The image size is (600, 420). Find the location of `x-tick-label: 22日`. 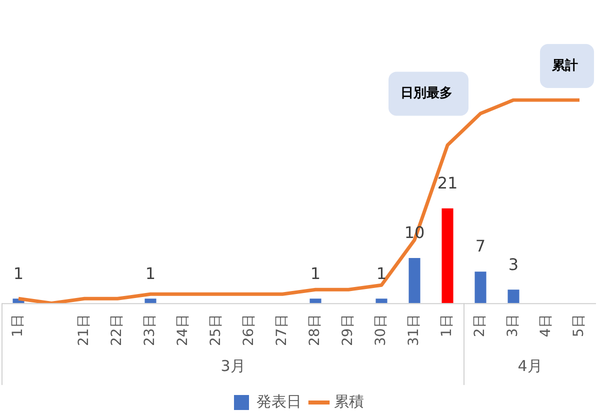

x-tick-label: 22日 is located at coordinates (117, 330).